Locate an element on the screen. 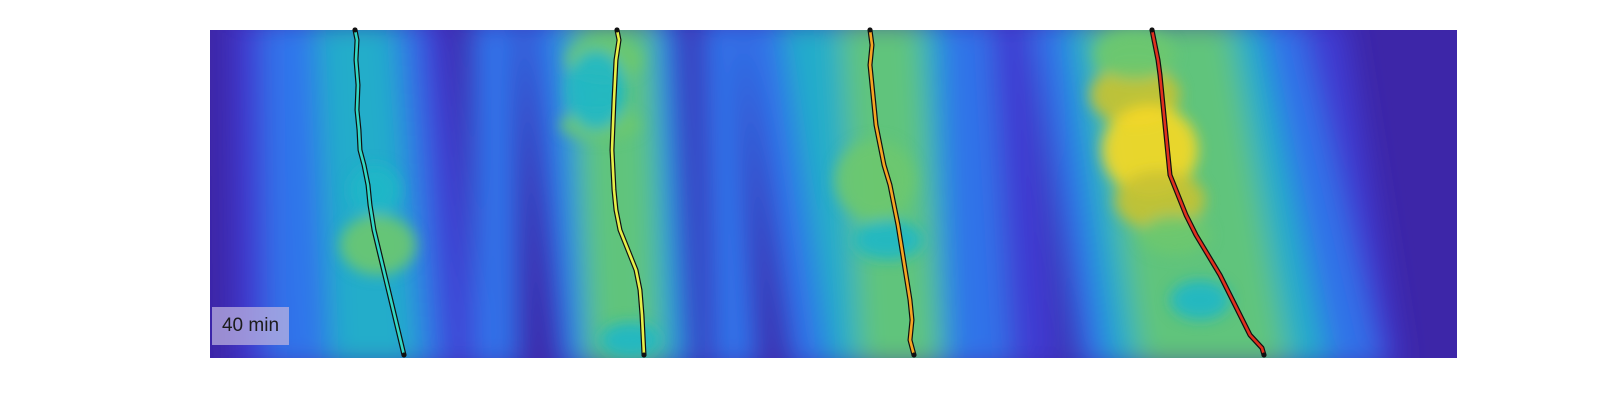 The image size is (1600, 400). track-3-end-marker is located at coordinates (914, 355).